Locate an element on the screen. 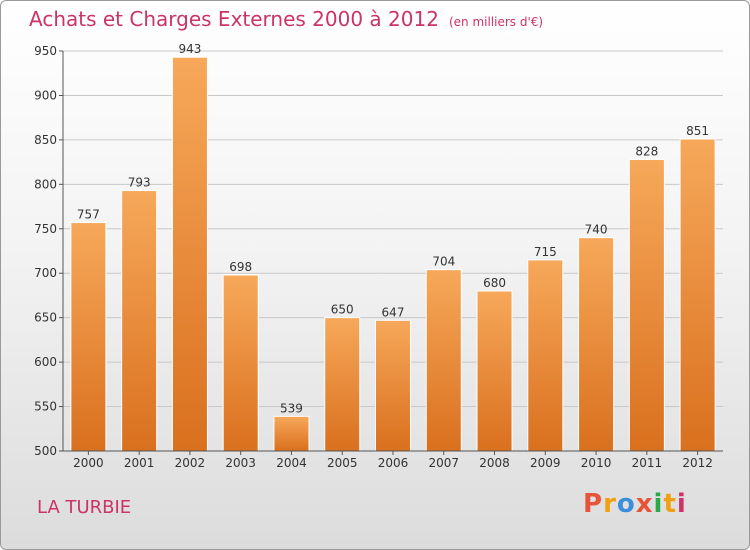  bar-value-label: 539 is located at coordinates (291, 408).